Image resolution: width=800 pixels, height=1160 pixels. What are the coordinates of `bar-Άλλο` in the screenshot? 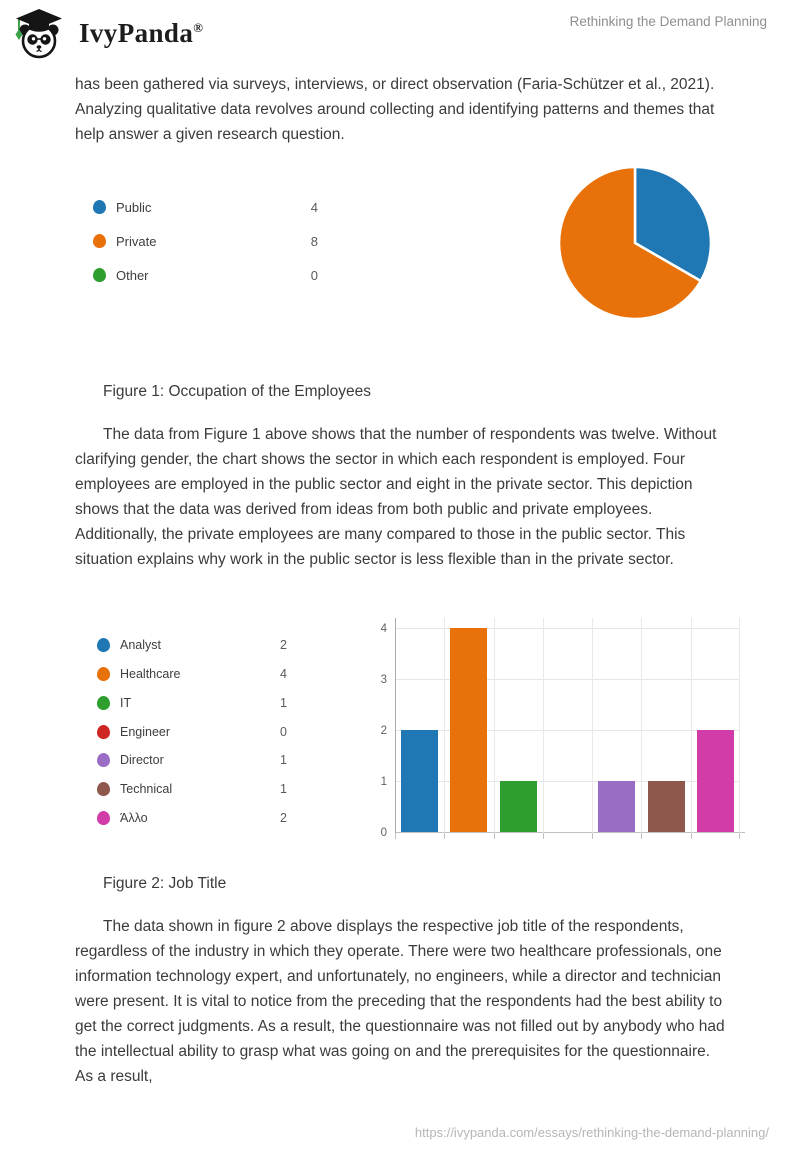 It's located at (715, 781).